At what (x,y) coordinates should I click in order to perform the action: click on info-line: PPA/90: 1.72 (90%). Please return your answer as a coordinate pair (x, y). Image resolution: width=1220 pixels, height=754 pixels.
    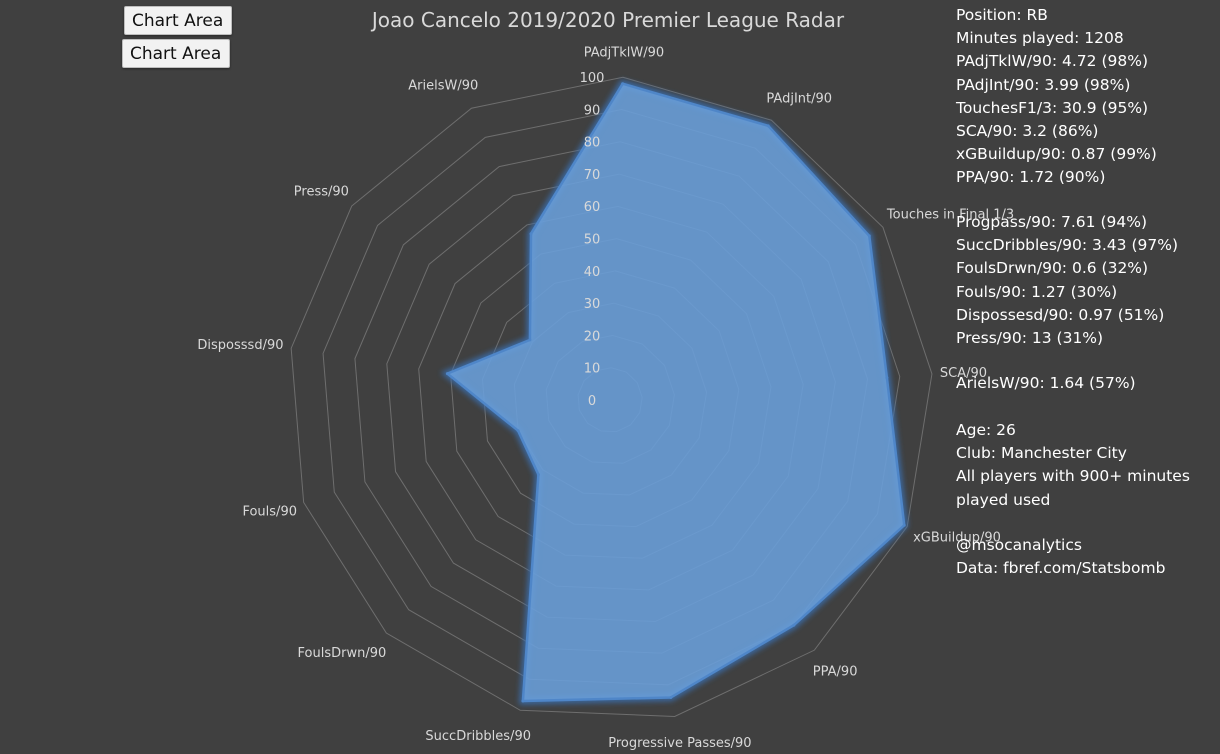
    Looking at the image, I should click on (1031, 177).